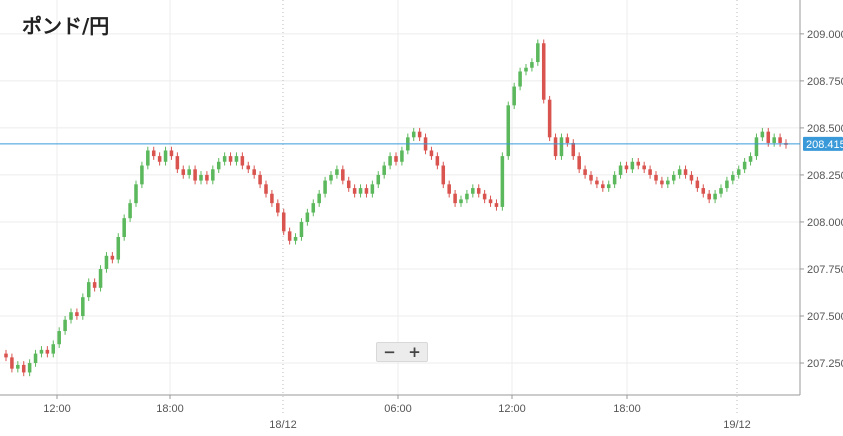 The image size is (843, 436). Describe the element at coordinates (825, 176) in the screenshot. I see `y-tick-label: 208.250` at that location.